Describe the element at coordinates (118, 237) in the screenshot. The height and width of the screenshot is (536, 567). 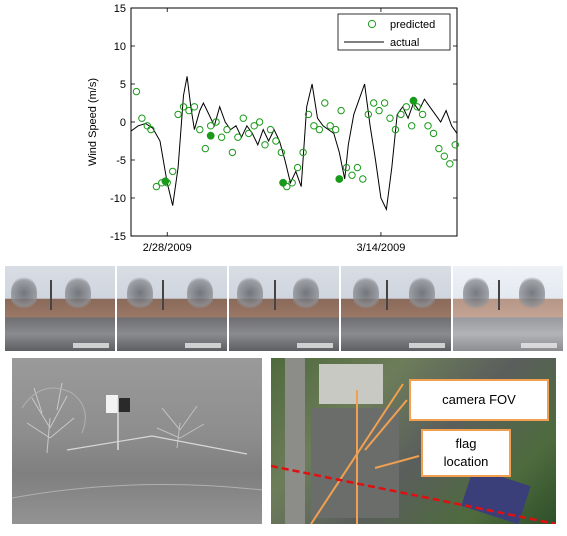
I see `y-tick-label-6: -15` at that location.